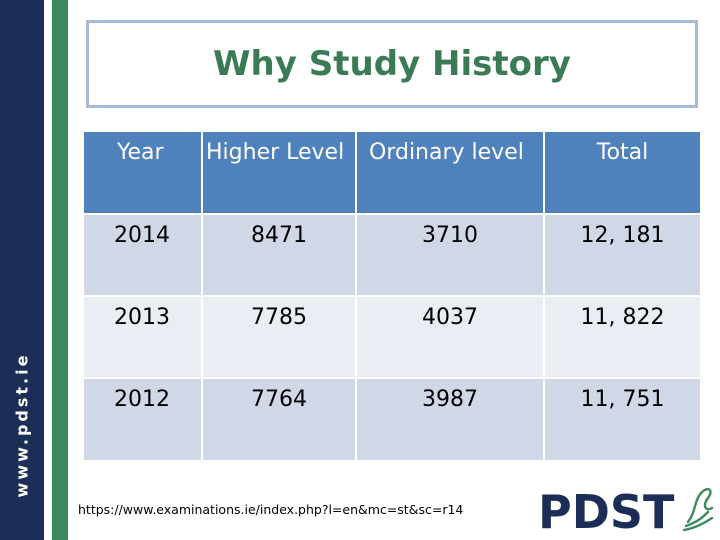 Image resolution: width=720 pixels, height=540 pixels. I want to click on cell-year: 2014, so click(143, 254).